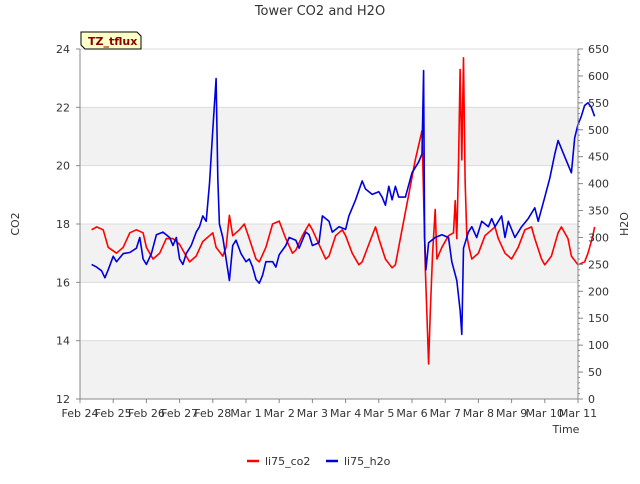 The width and height of the screenshot is (640, 484). I want to click on x-tick-label: Mar 7, so click(445, 413).